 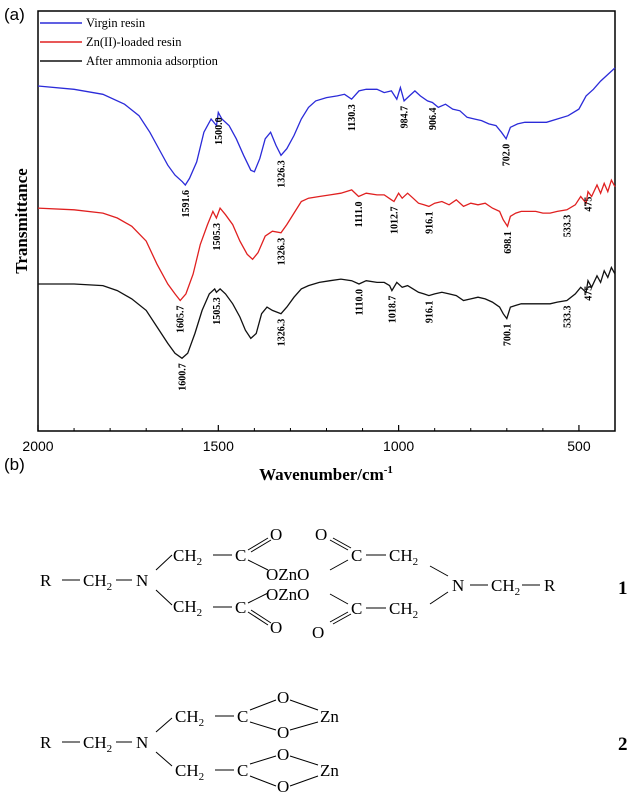 I want to click on panel-a-label: (a), so click(x=14, y=14).